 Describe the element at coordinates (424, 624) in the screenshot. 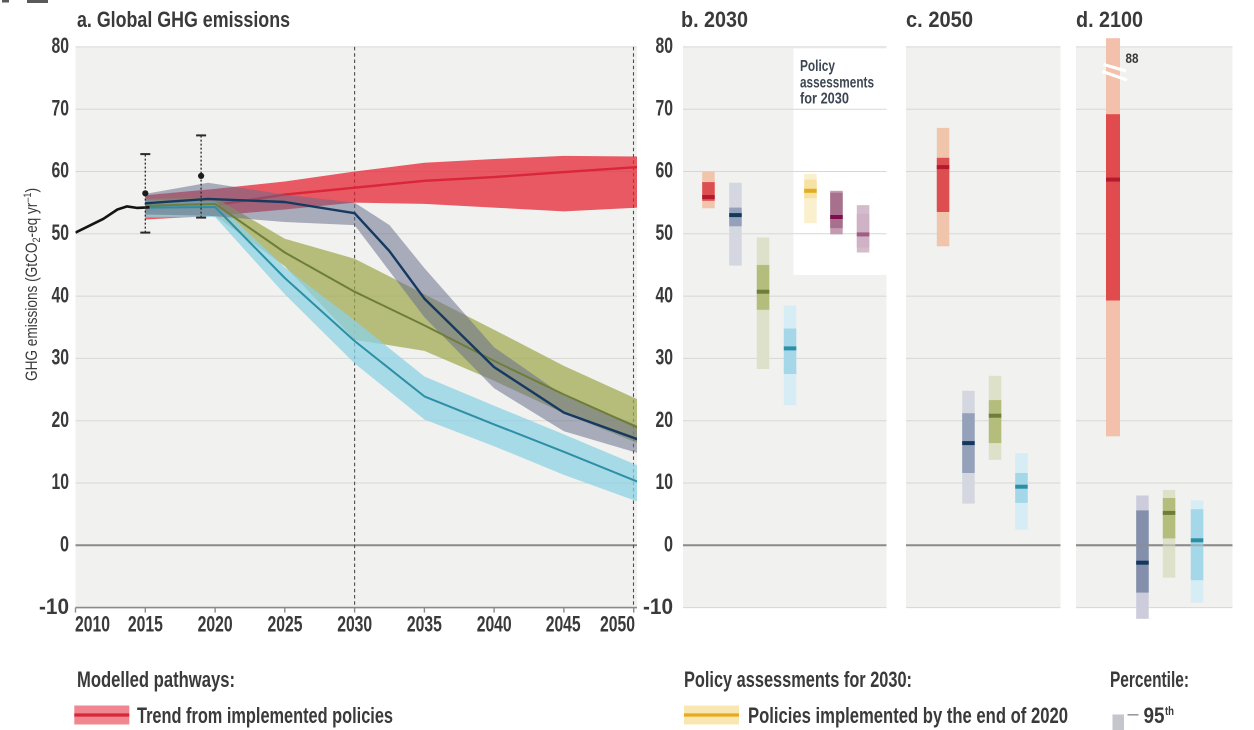

I see `svg-text: 2035` at that location.